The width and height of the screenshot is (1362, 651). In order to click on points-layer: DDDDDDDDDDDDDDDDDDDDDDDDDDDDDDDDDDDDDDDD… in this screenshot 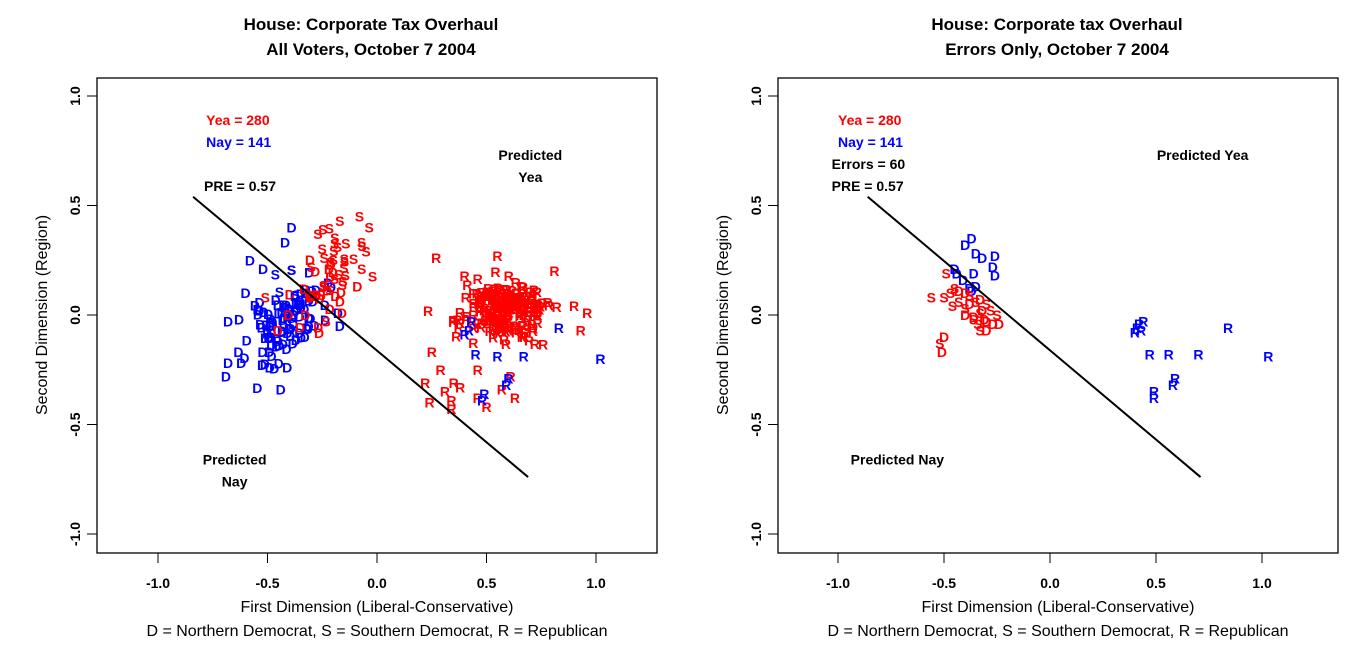, I will do `click(413, 312)`.